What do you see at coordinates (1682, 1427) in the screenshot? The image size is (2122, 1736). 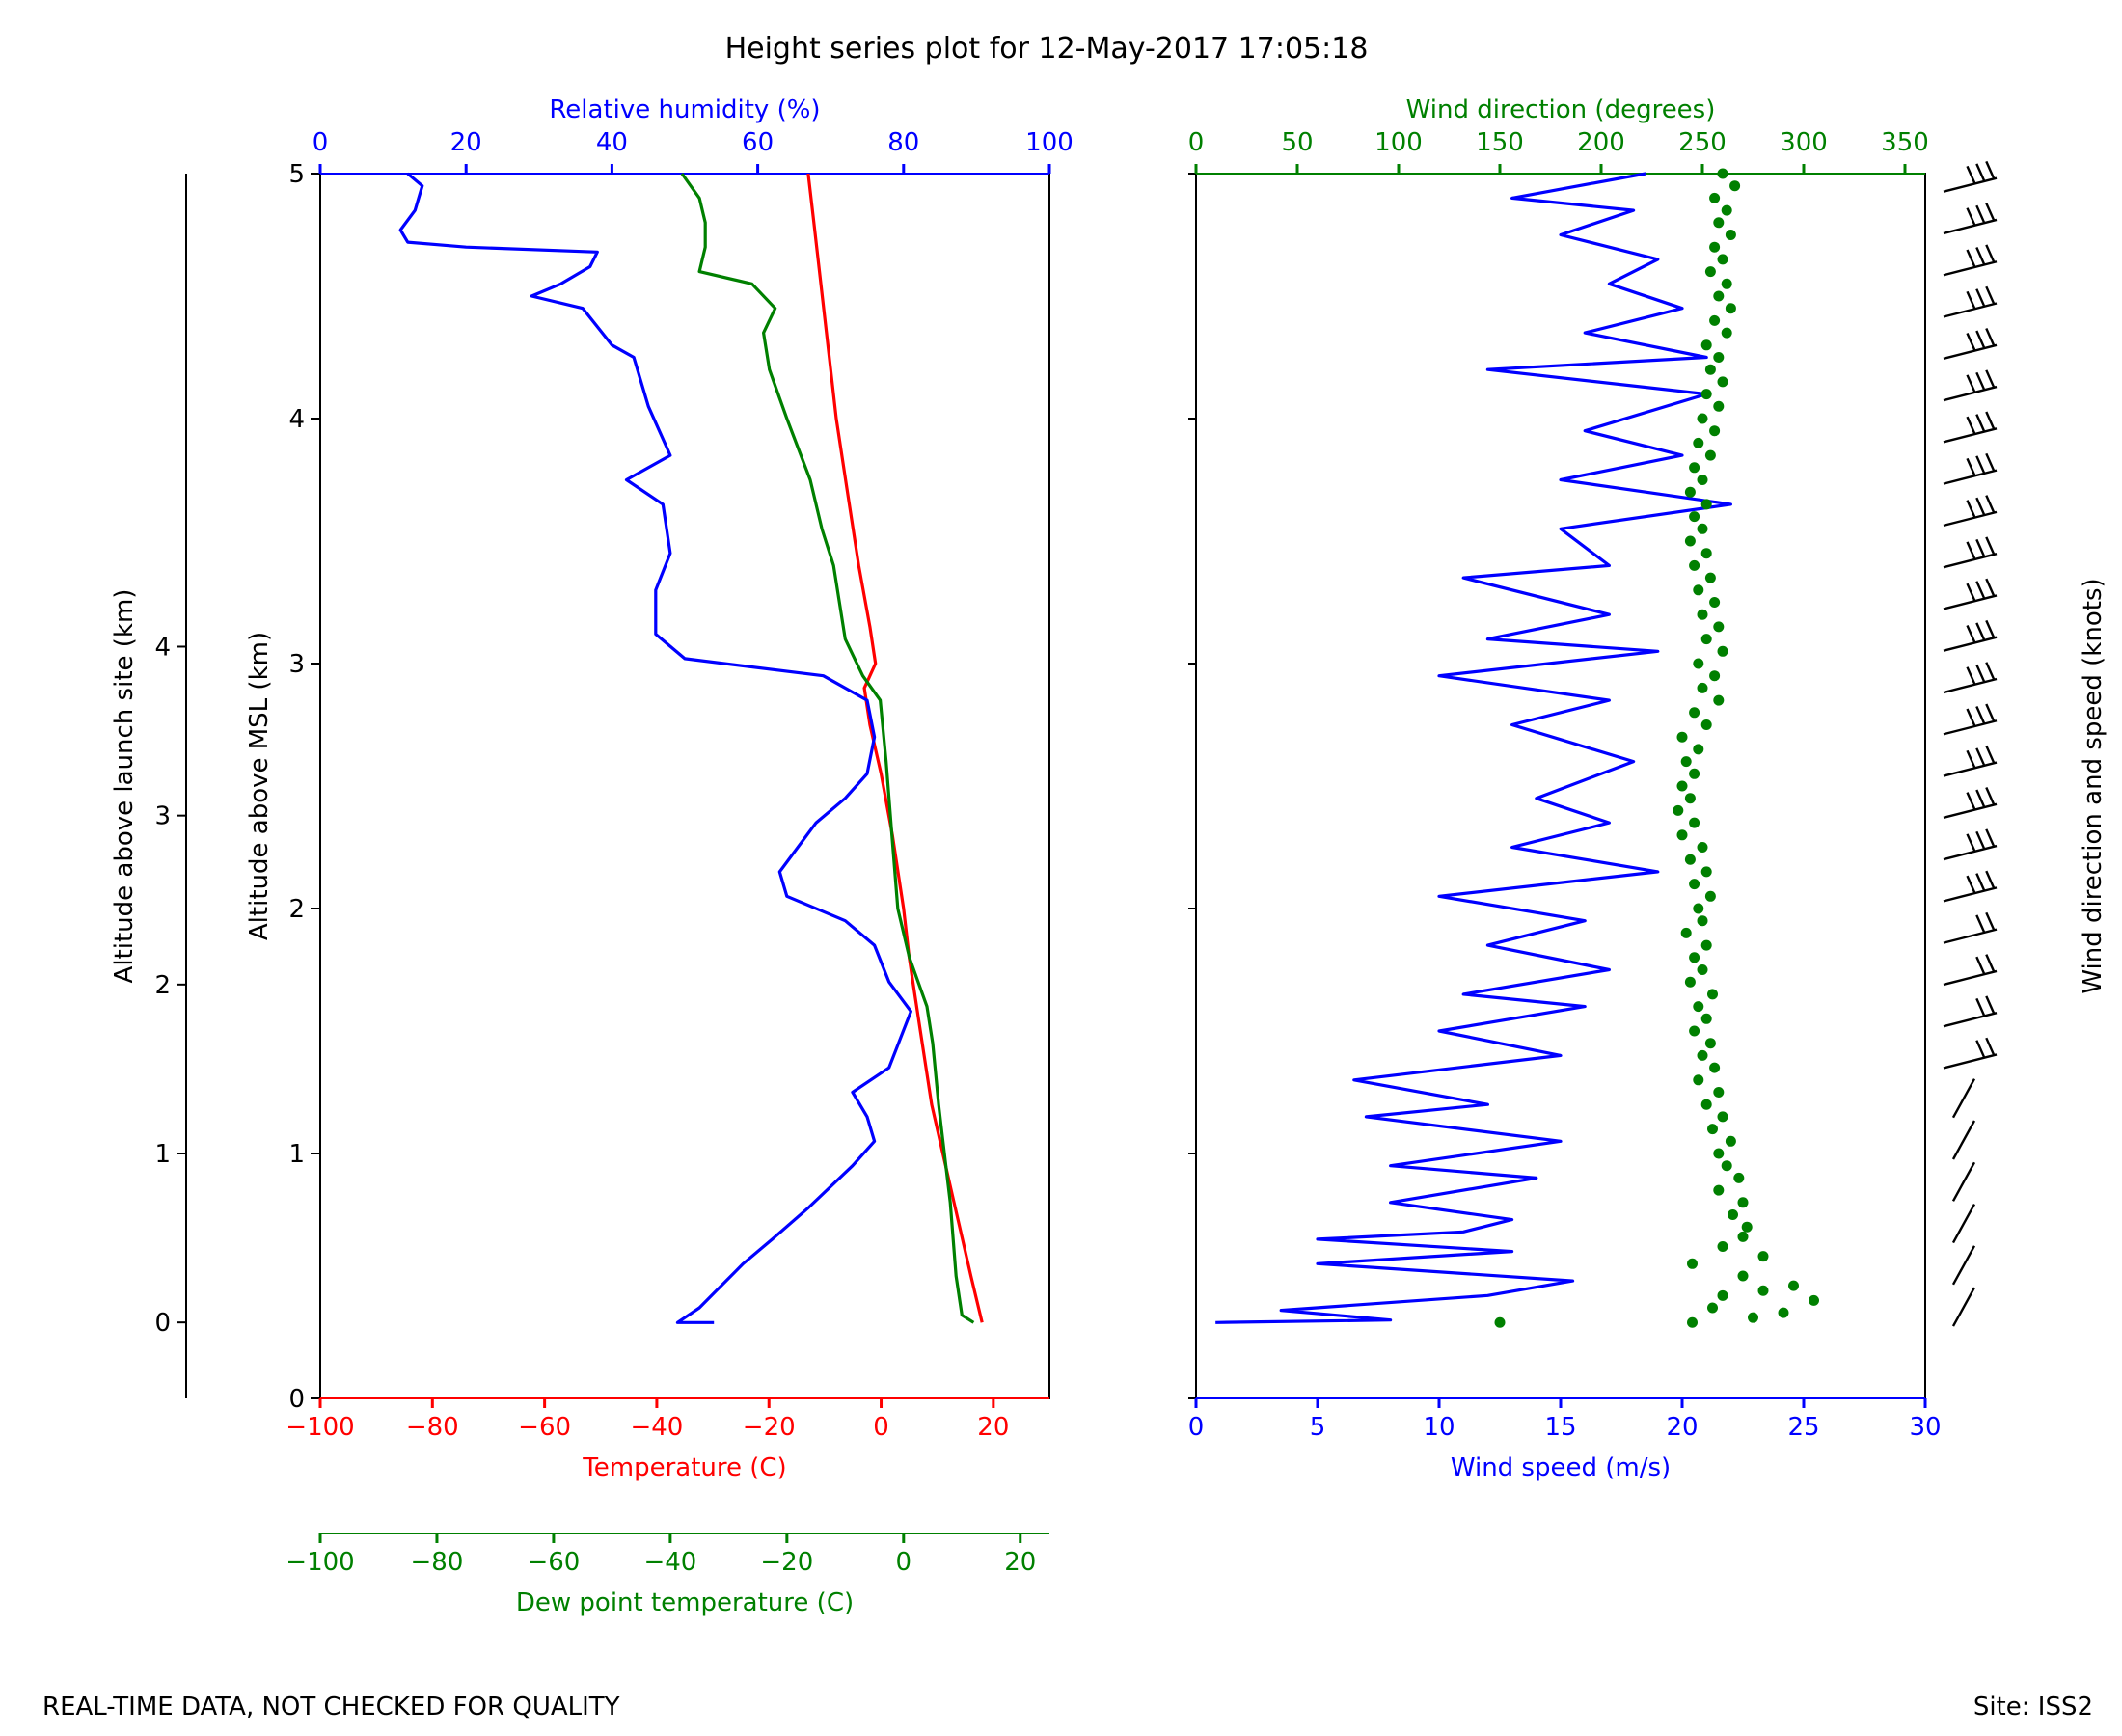 I see `wind-speed-axis-tick-label: 20` at bounding box center [1682, 1427].